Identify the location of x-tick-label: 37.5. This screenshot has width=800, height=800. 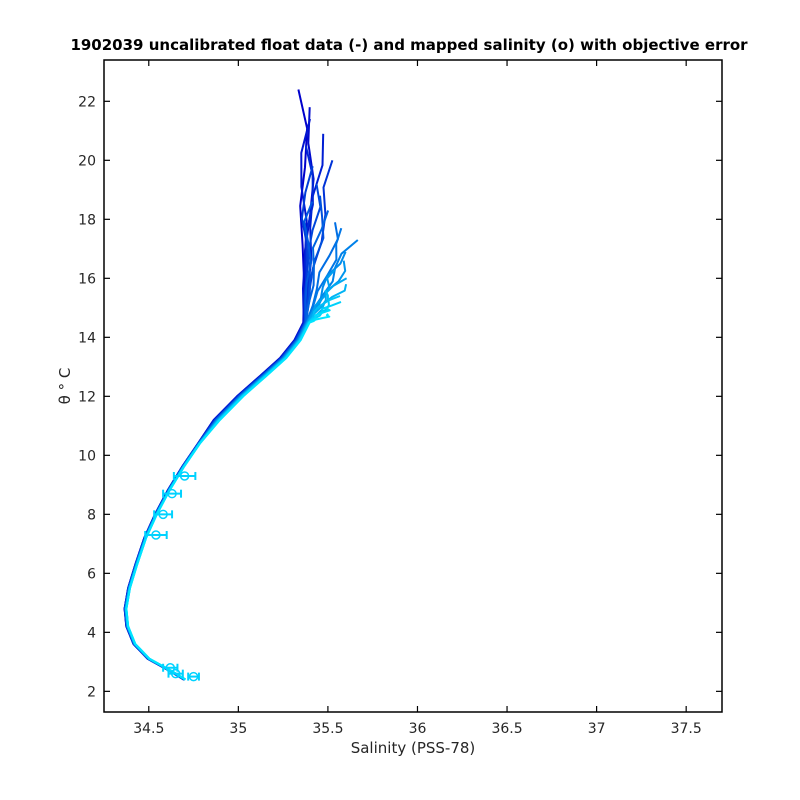
(686, 729).